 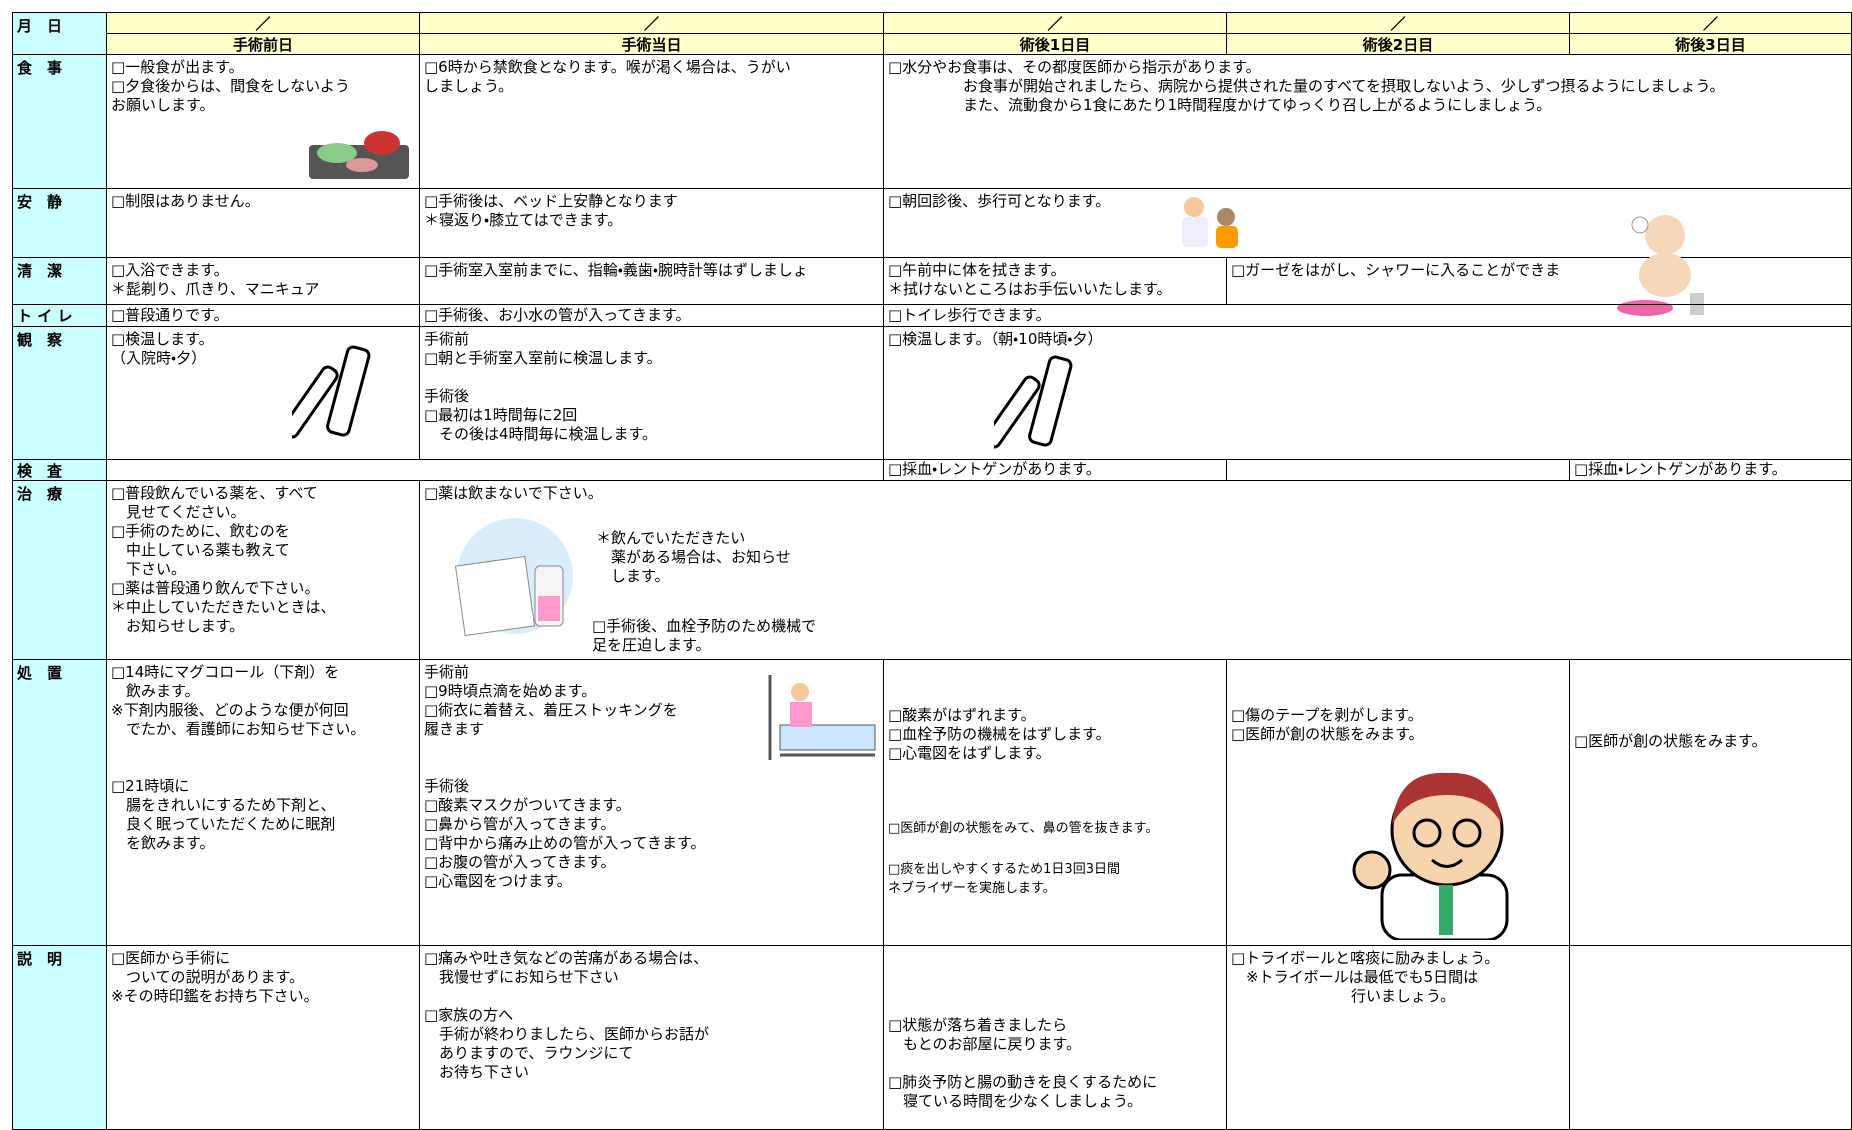 What do you see at coordinates (263, 121) in the screenshot?
I see `cell: □一般食が出ます。 □夕食後からは、間食をしないよう お願いします。` at bounding box center [263, 121].